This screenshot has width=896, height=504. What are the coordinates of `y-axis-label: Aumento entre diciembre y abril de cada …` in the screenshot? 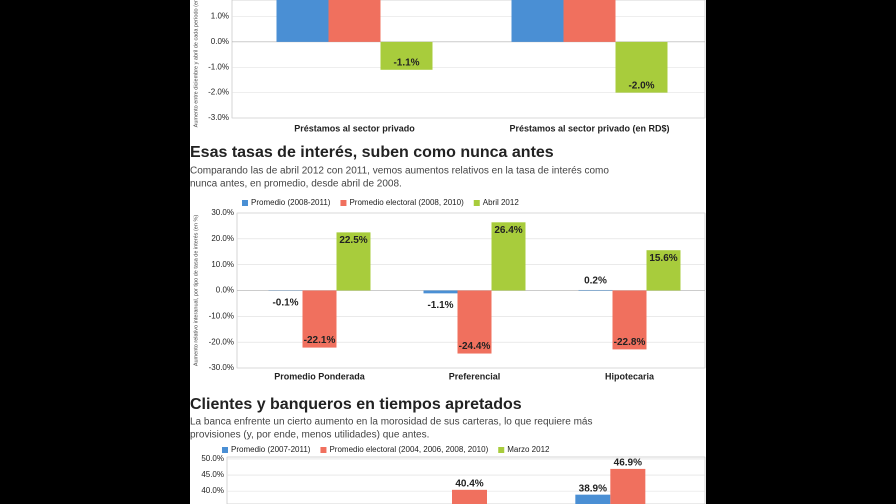 It's located at (196, 63).